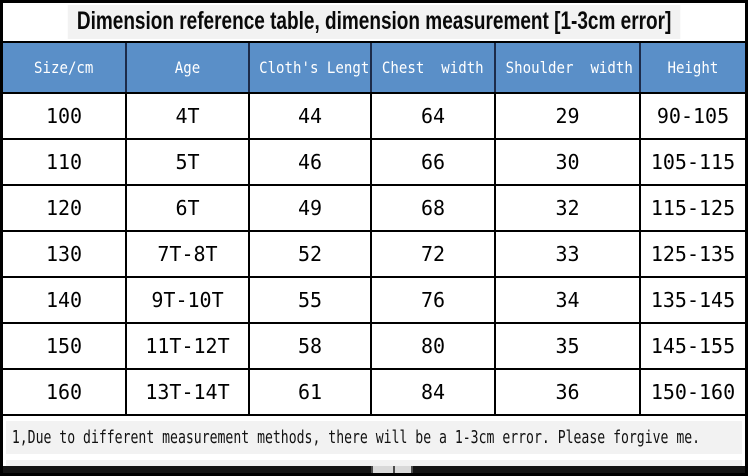  What do you see at coordinates (433, 116) in the screenshot?
I see `cell-chest-width: 64` at bounding box center [433, 116].